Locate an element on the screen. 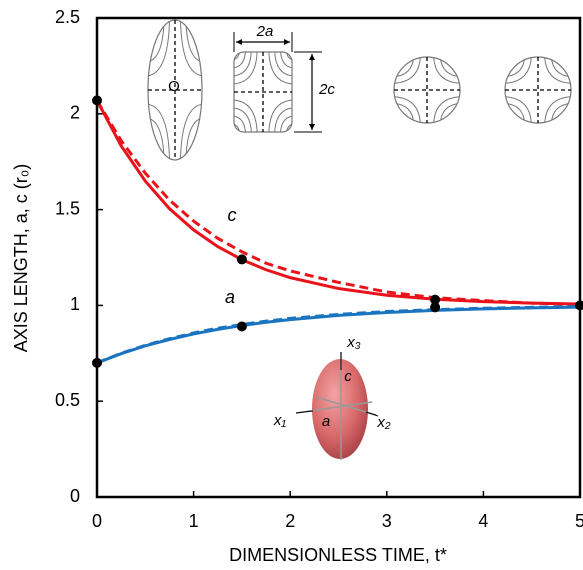  x-tick-label: 0 is located at coordinates (97, 521).